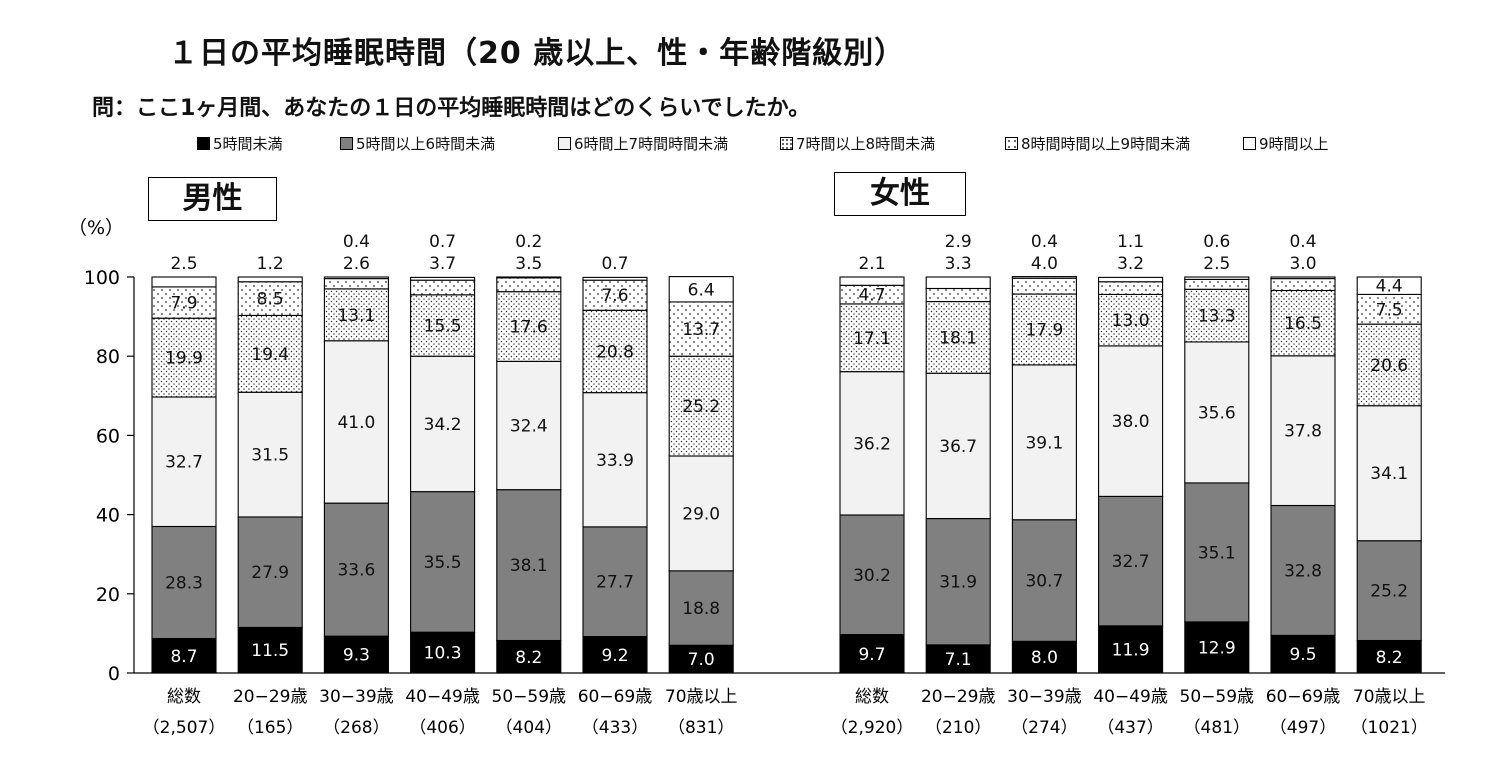  What do you see at coordinates (96, 228) in the screenshot?
I see `y-axis-label: （%）` at bounding box center [96, 228].